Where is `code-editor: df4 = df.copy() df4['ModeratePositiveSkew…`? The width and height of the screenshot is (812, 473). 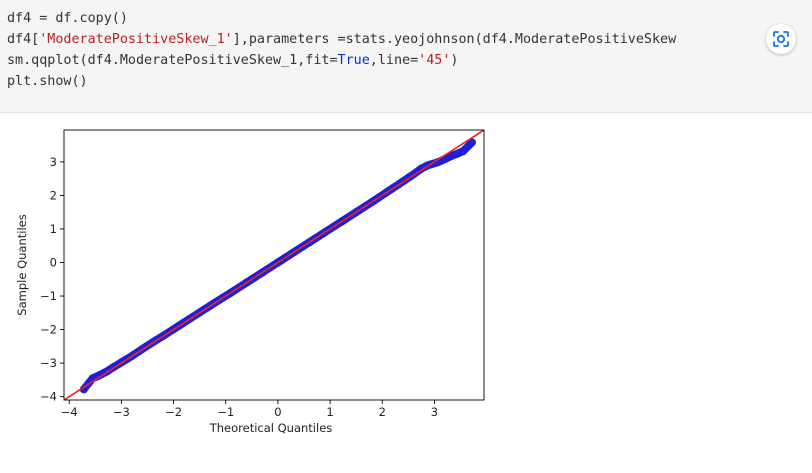
code-editor: df4 = df.copy() df4['ModeratePositiveSkew… is located at coordinates (341, 50).